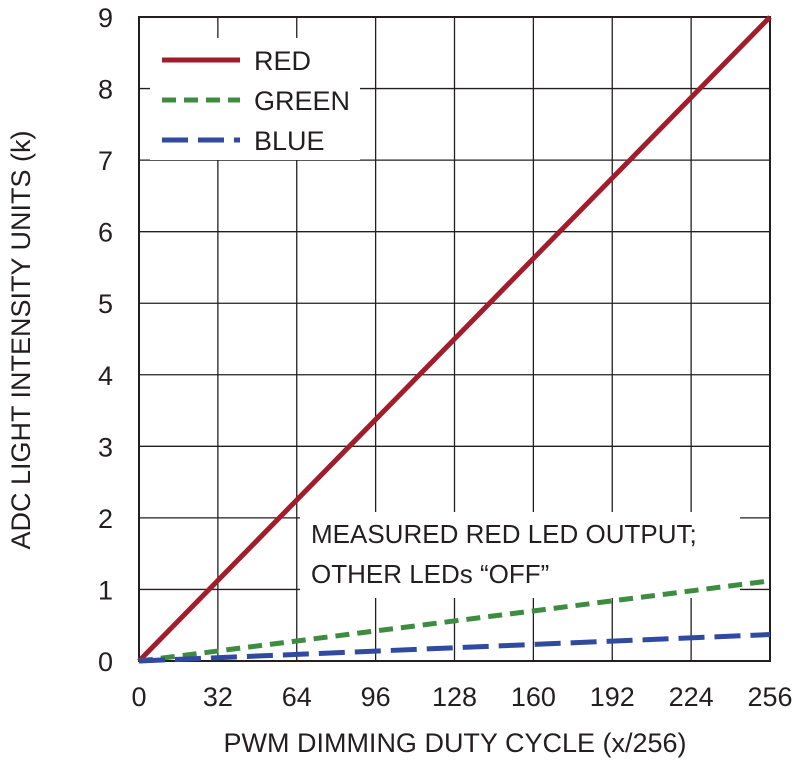  I want to click on series-line-blue, so click(454, 648).